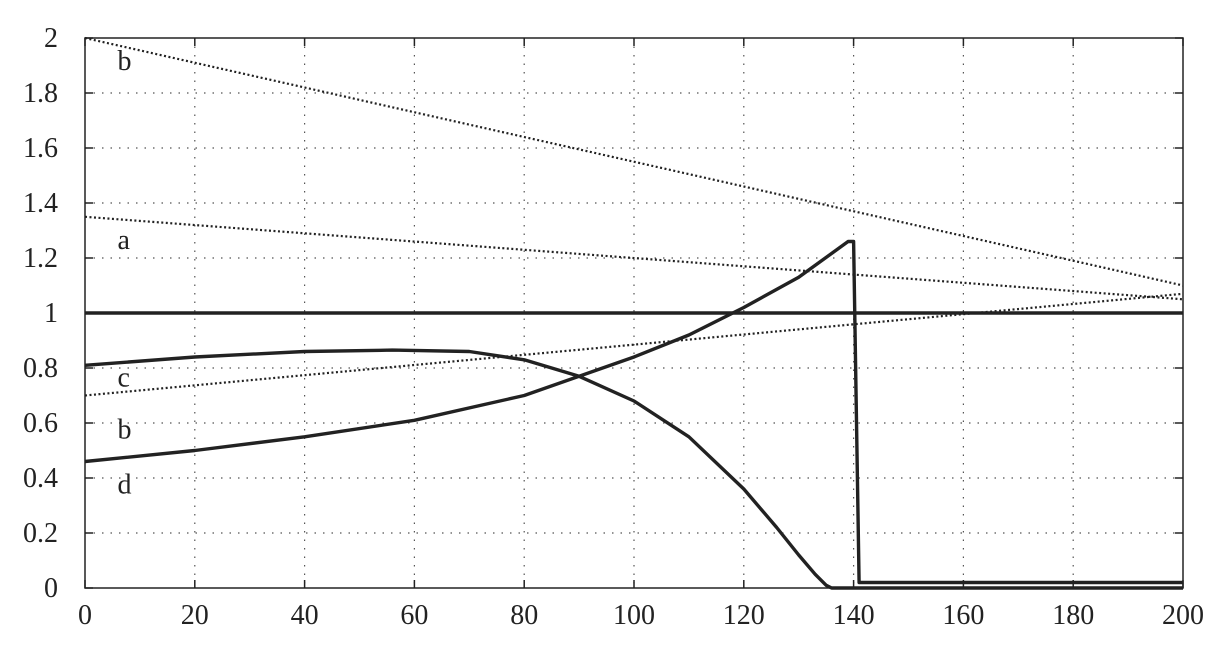 Image resolution: width=1228 pixels, height=651 pixels. What do you see at coordinates (40, 148) in the screenshot?
I see `y-tick-label: 1.6` at bounding box center [40, 148].